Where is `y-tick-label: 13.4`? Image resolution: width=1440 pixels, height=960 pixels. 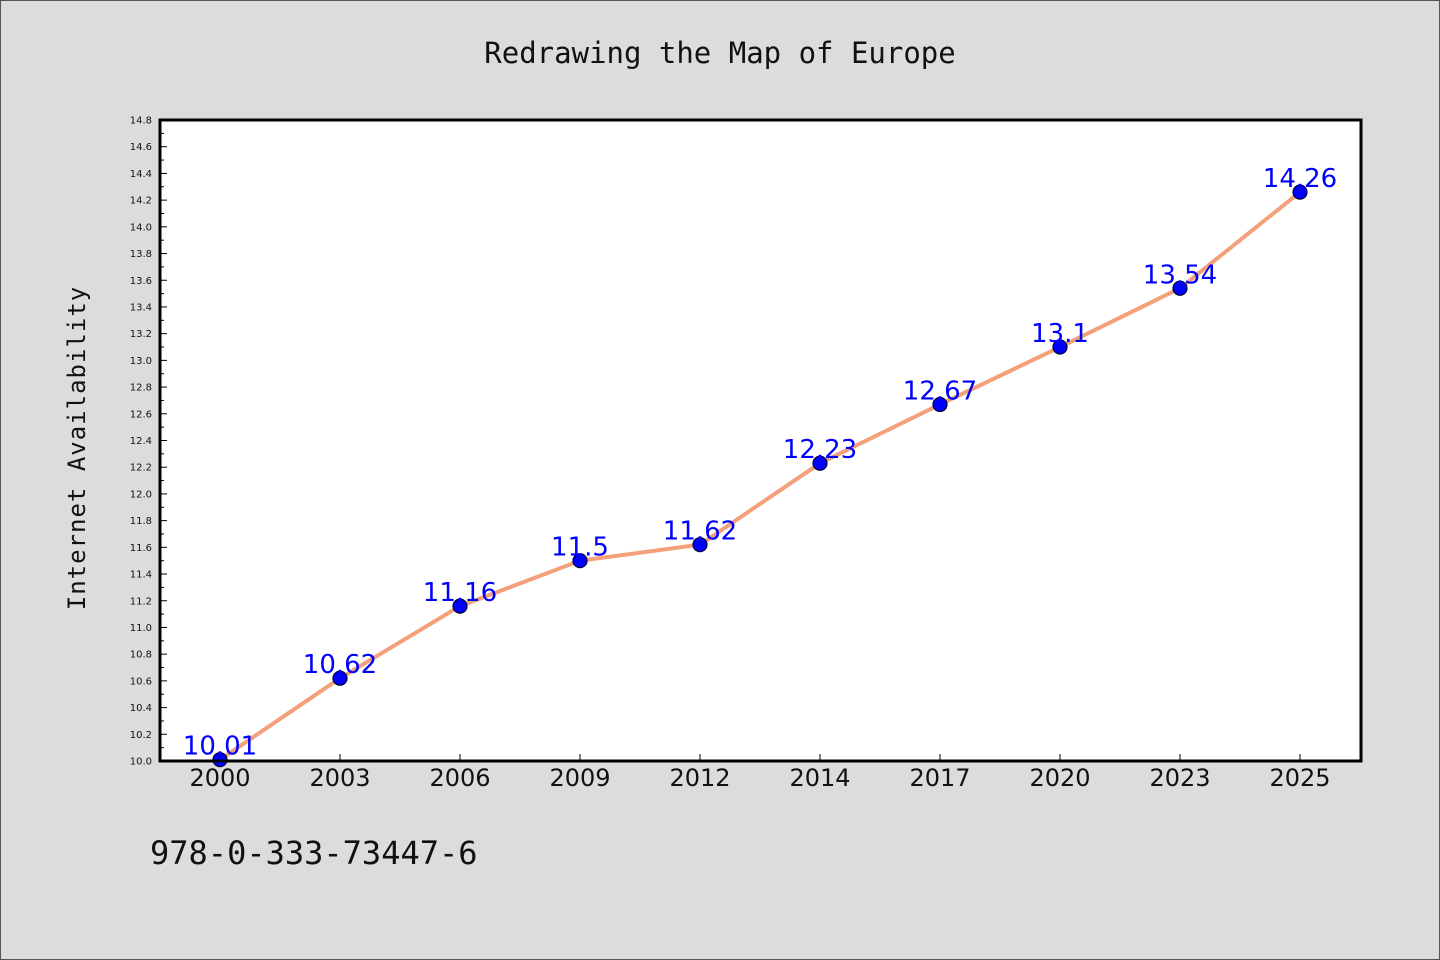 y-tick-label: 13.4 is located at coordinates (141, 307).